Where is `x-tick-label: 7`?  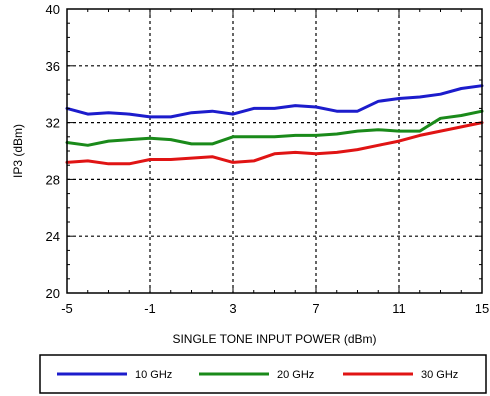
x-tick-label: 7 is located at coordinates (315, 308).